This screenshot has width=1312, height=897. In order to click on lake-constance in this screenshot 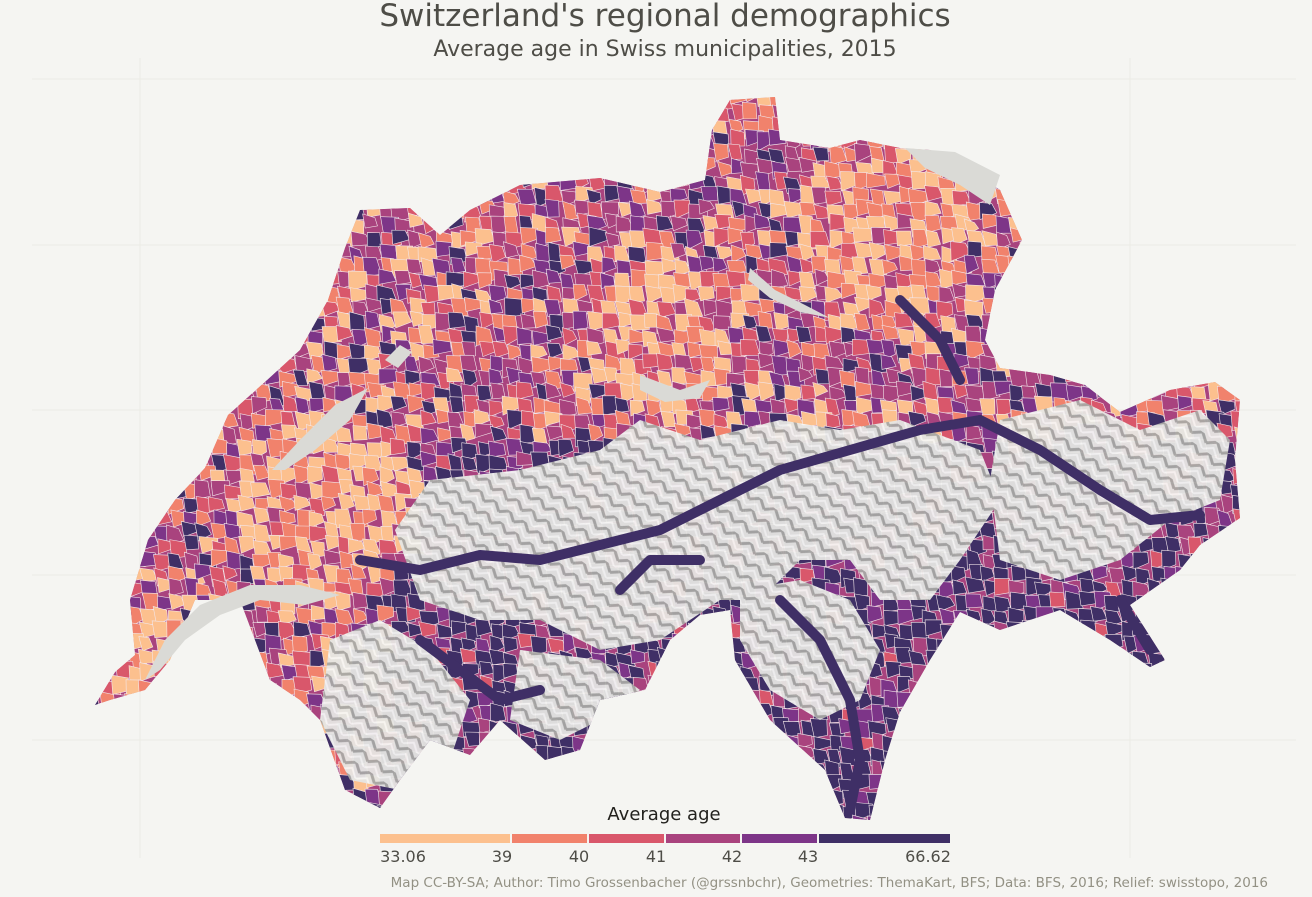, I will do `click(952, 176)`.